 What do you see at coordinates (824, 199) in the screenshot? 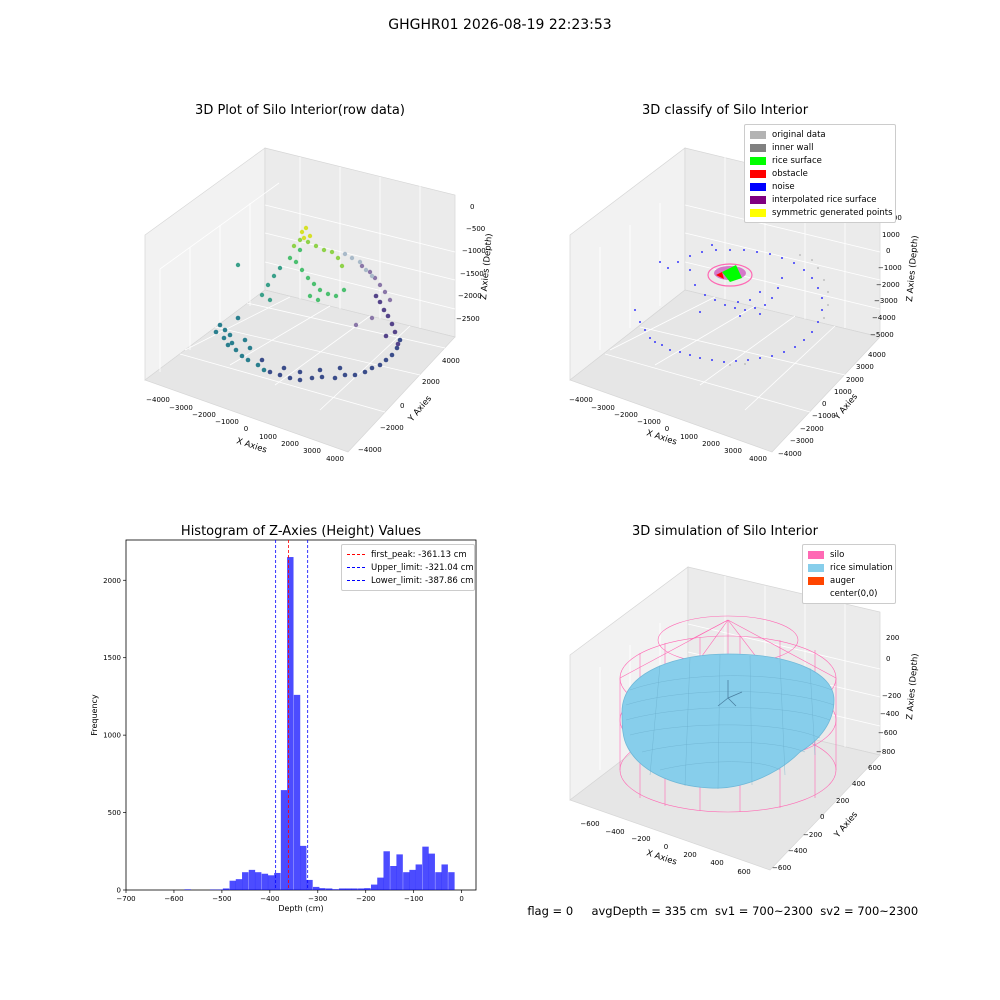
I see `legend-label: interpolated rice surface` at bounding box center [824, 199].